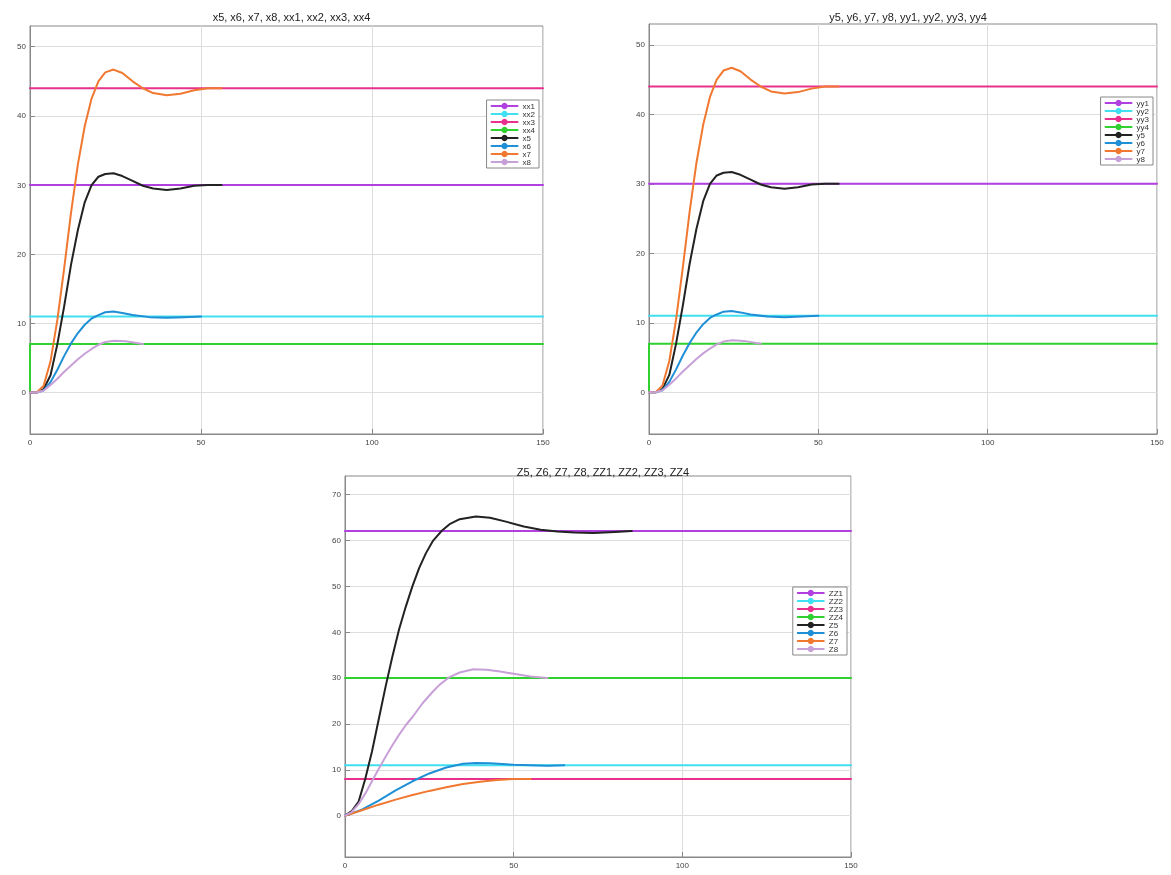  Describe the element at coordinates (527, 154) in the screenshot. I see `legend-label: x7` at that location.